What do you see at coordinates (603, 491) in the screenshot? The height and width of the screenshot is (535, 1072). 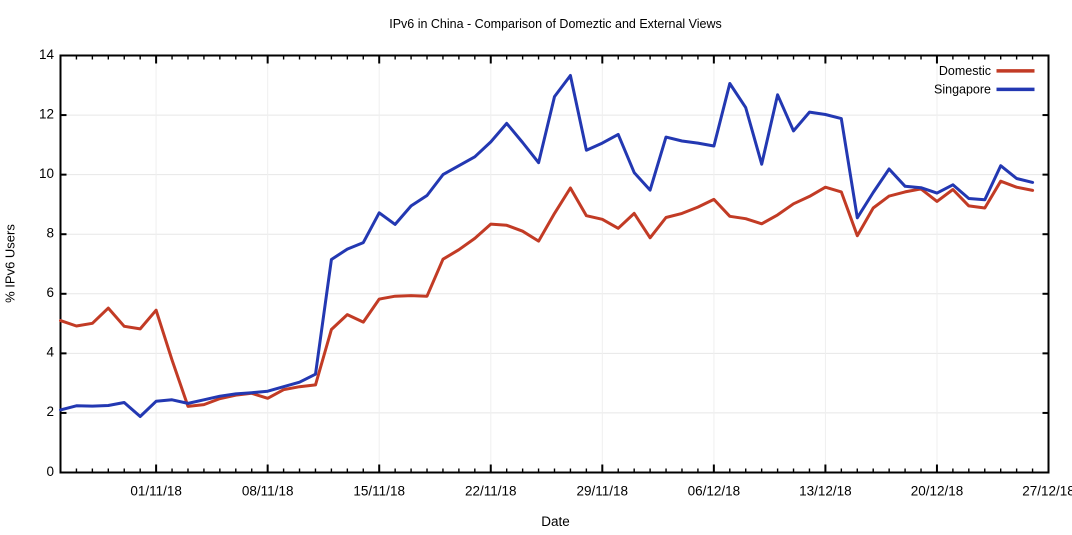 I see `svg-text: 29/11/18` at bounding box center [603, 491].